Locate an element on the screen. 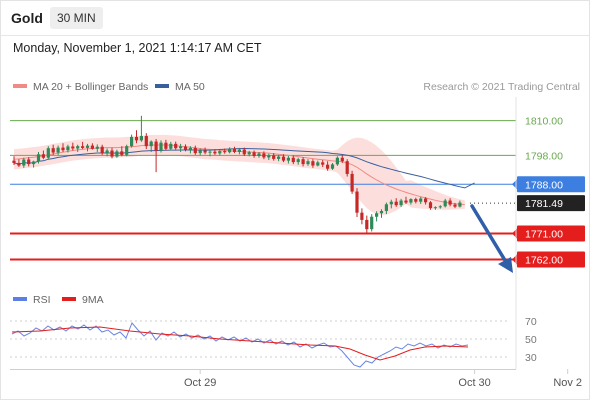  level-badge-1788.00 is located at coordinates (551, 184).